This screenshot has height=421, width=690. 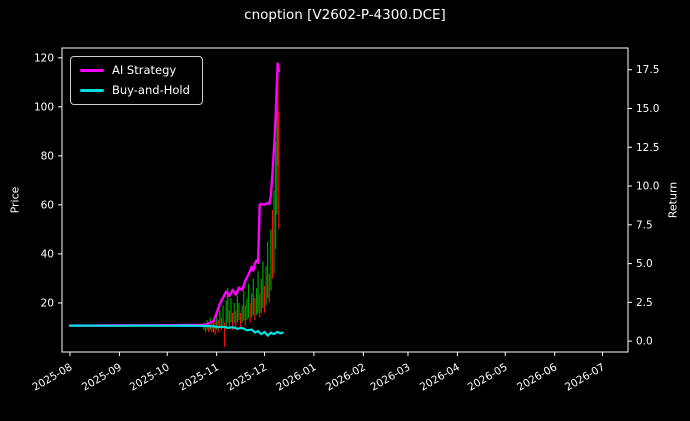 I want to click on svg-text: 60, so click(x=47, y=205).